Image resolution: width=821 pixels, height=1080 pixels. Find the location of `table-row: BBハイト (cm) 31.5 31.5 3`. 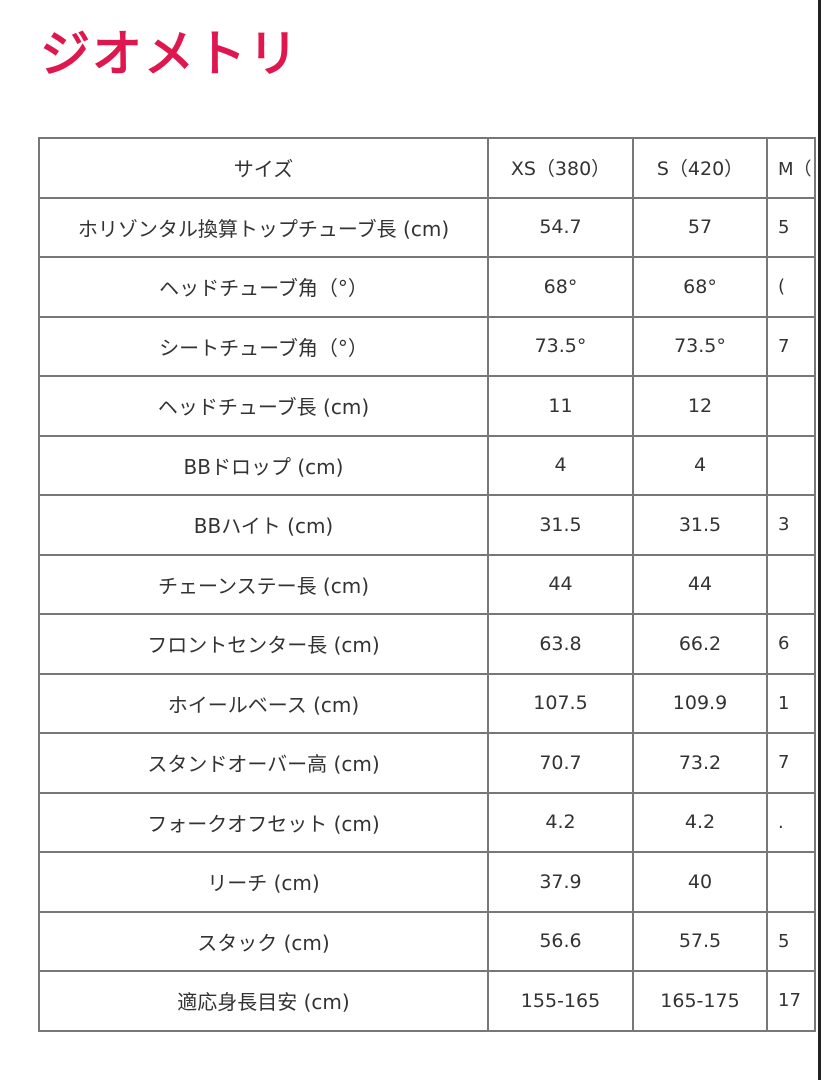

table-row: BBハイト (cm) 31.5 31.5 3 is located at coordinates (427, 525).